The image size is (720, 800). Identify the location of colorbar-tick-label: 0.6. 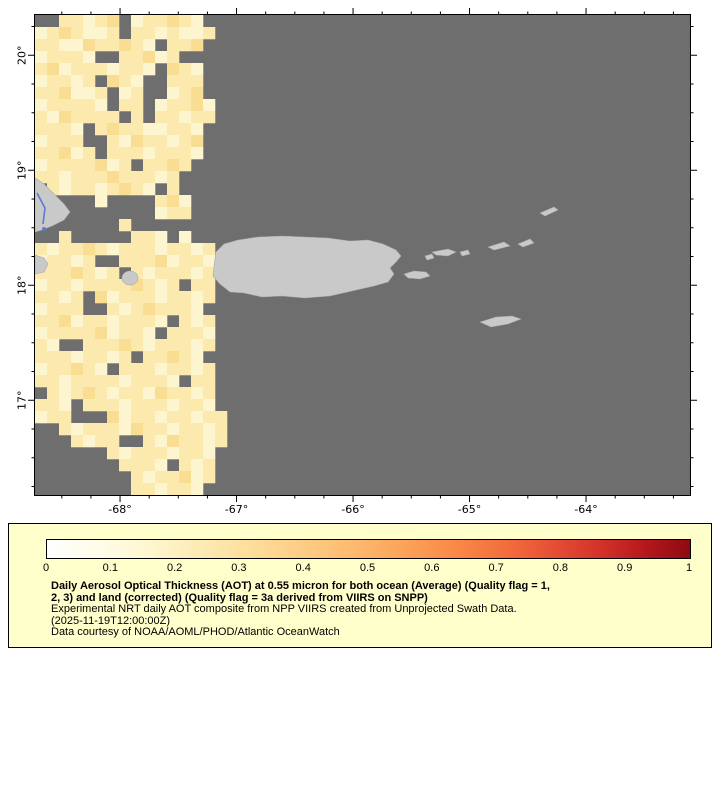
(432, 568).